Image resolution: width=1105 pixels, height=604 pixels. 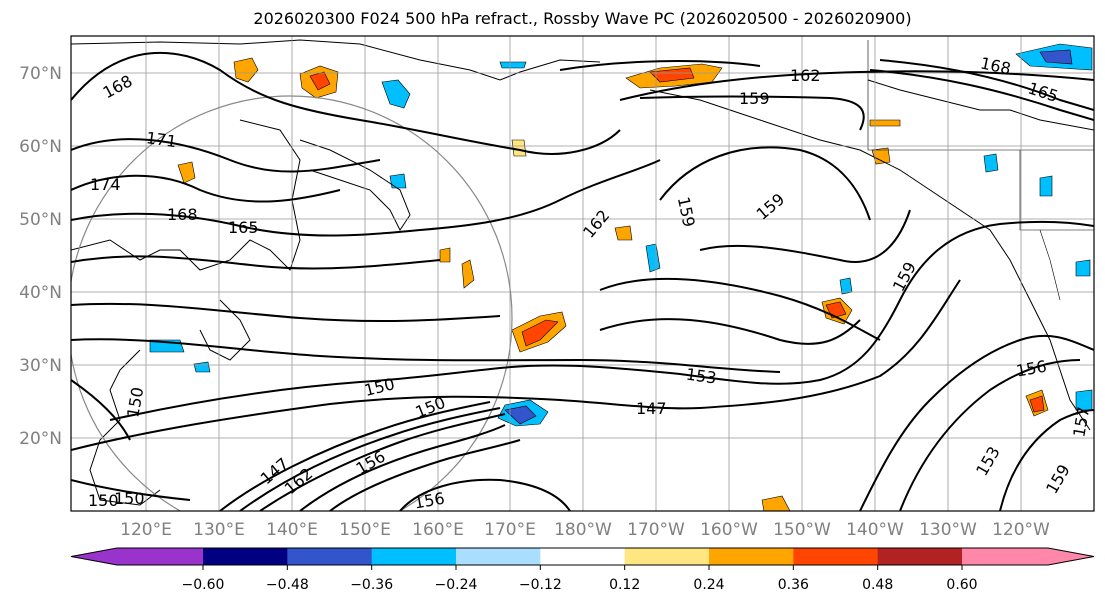 I want to click on contour-label: 171, so click(x=161, y=139).